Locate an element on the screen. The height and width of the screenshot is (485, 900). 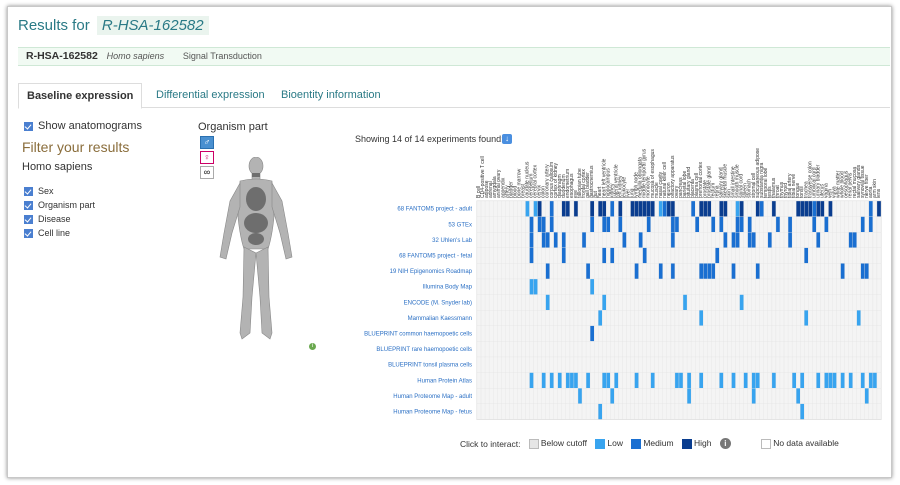
tissue-column-label: B cell is located at coordinates (479, 192).